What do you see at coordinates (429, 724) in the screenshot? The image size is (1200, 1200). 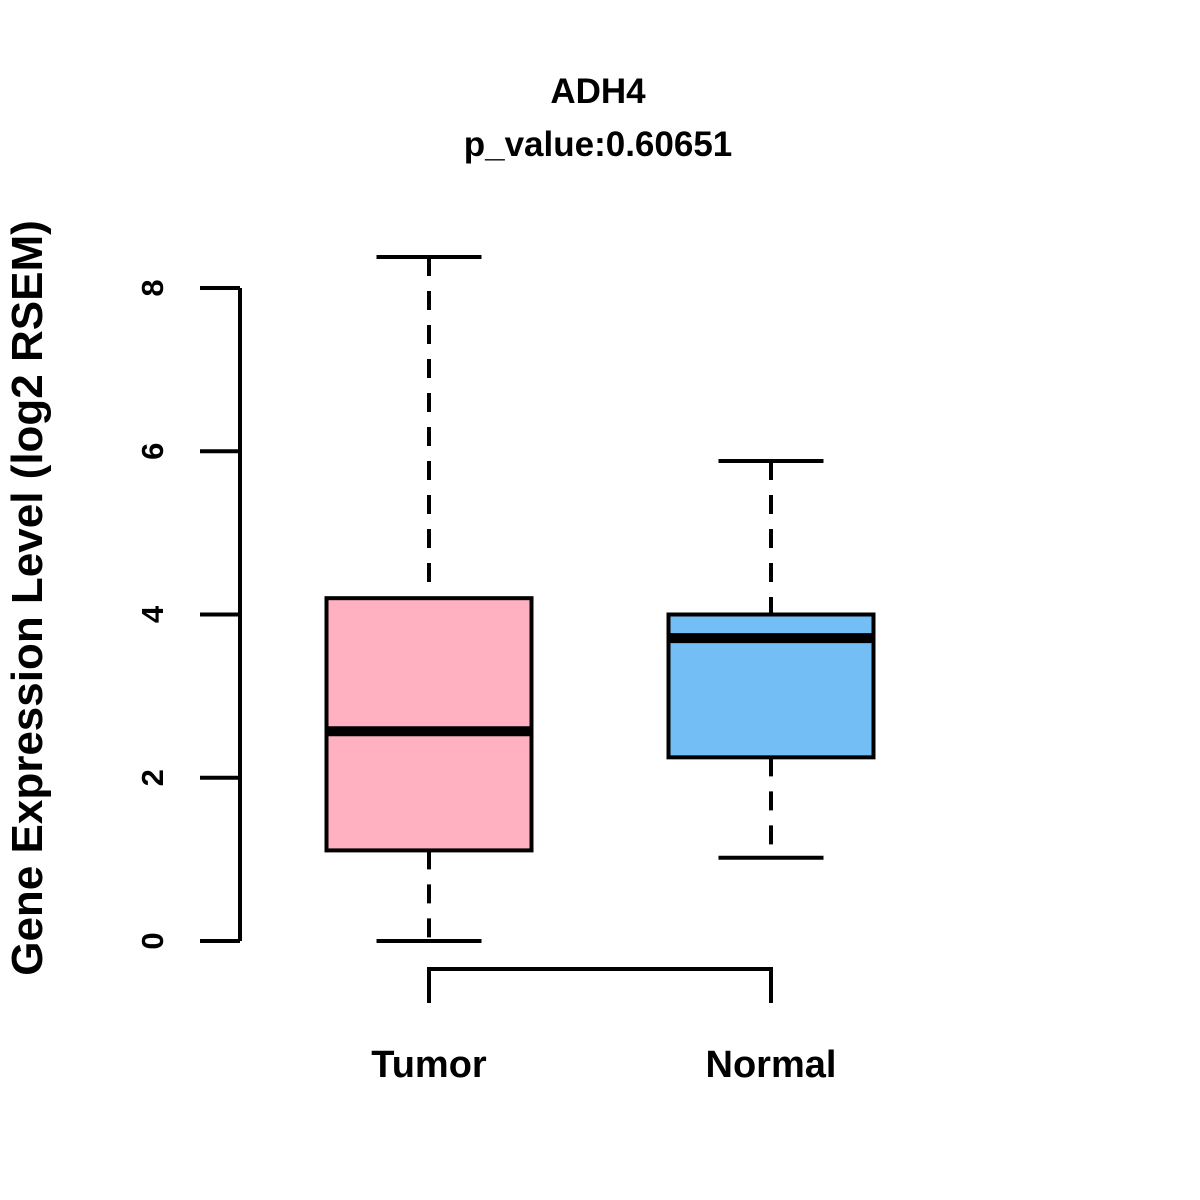 I see `box-tumor` at bounding box center [429, 724].